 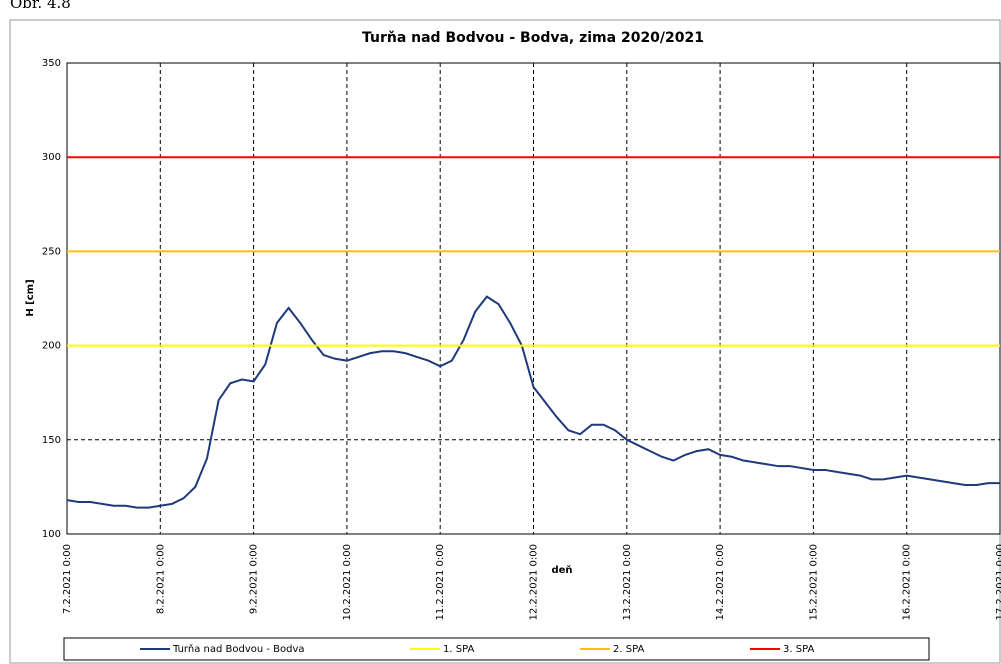 What do you see at coordinates (561, 570) in the screenshot?
I see `x-axis-label: deň` at bounding box center [561, 570].